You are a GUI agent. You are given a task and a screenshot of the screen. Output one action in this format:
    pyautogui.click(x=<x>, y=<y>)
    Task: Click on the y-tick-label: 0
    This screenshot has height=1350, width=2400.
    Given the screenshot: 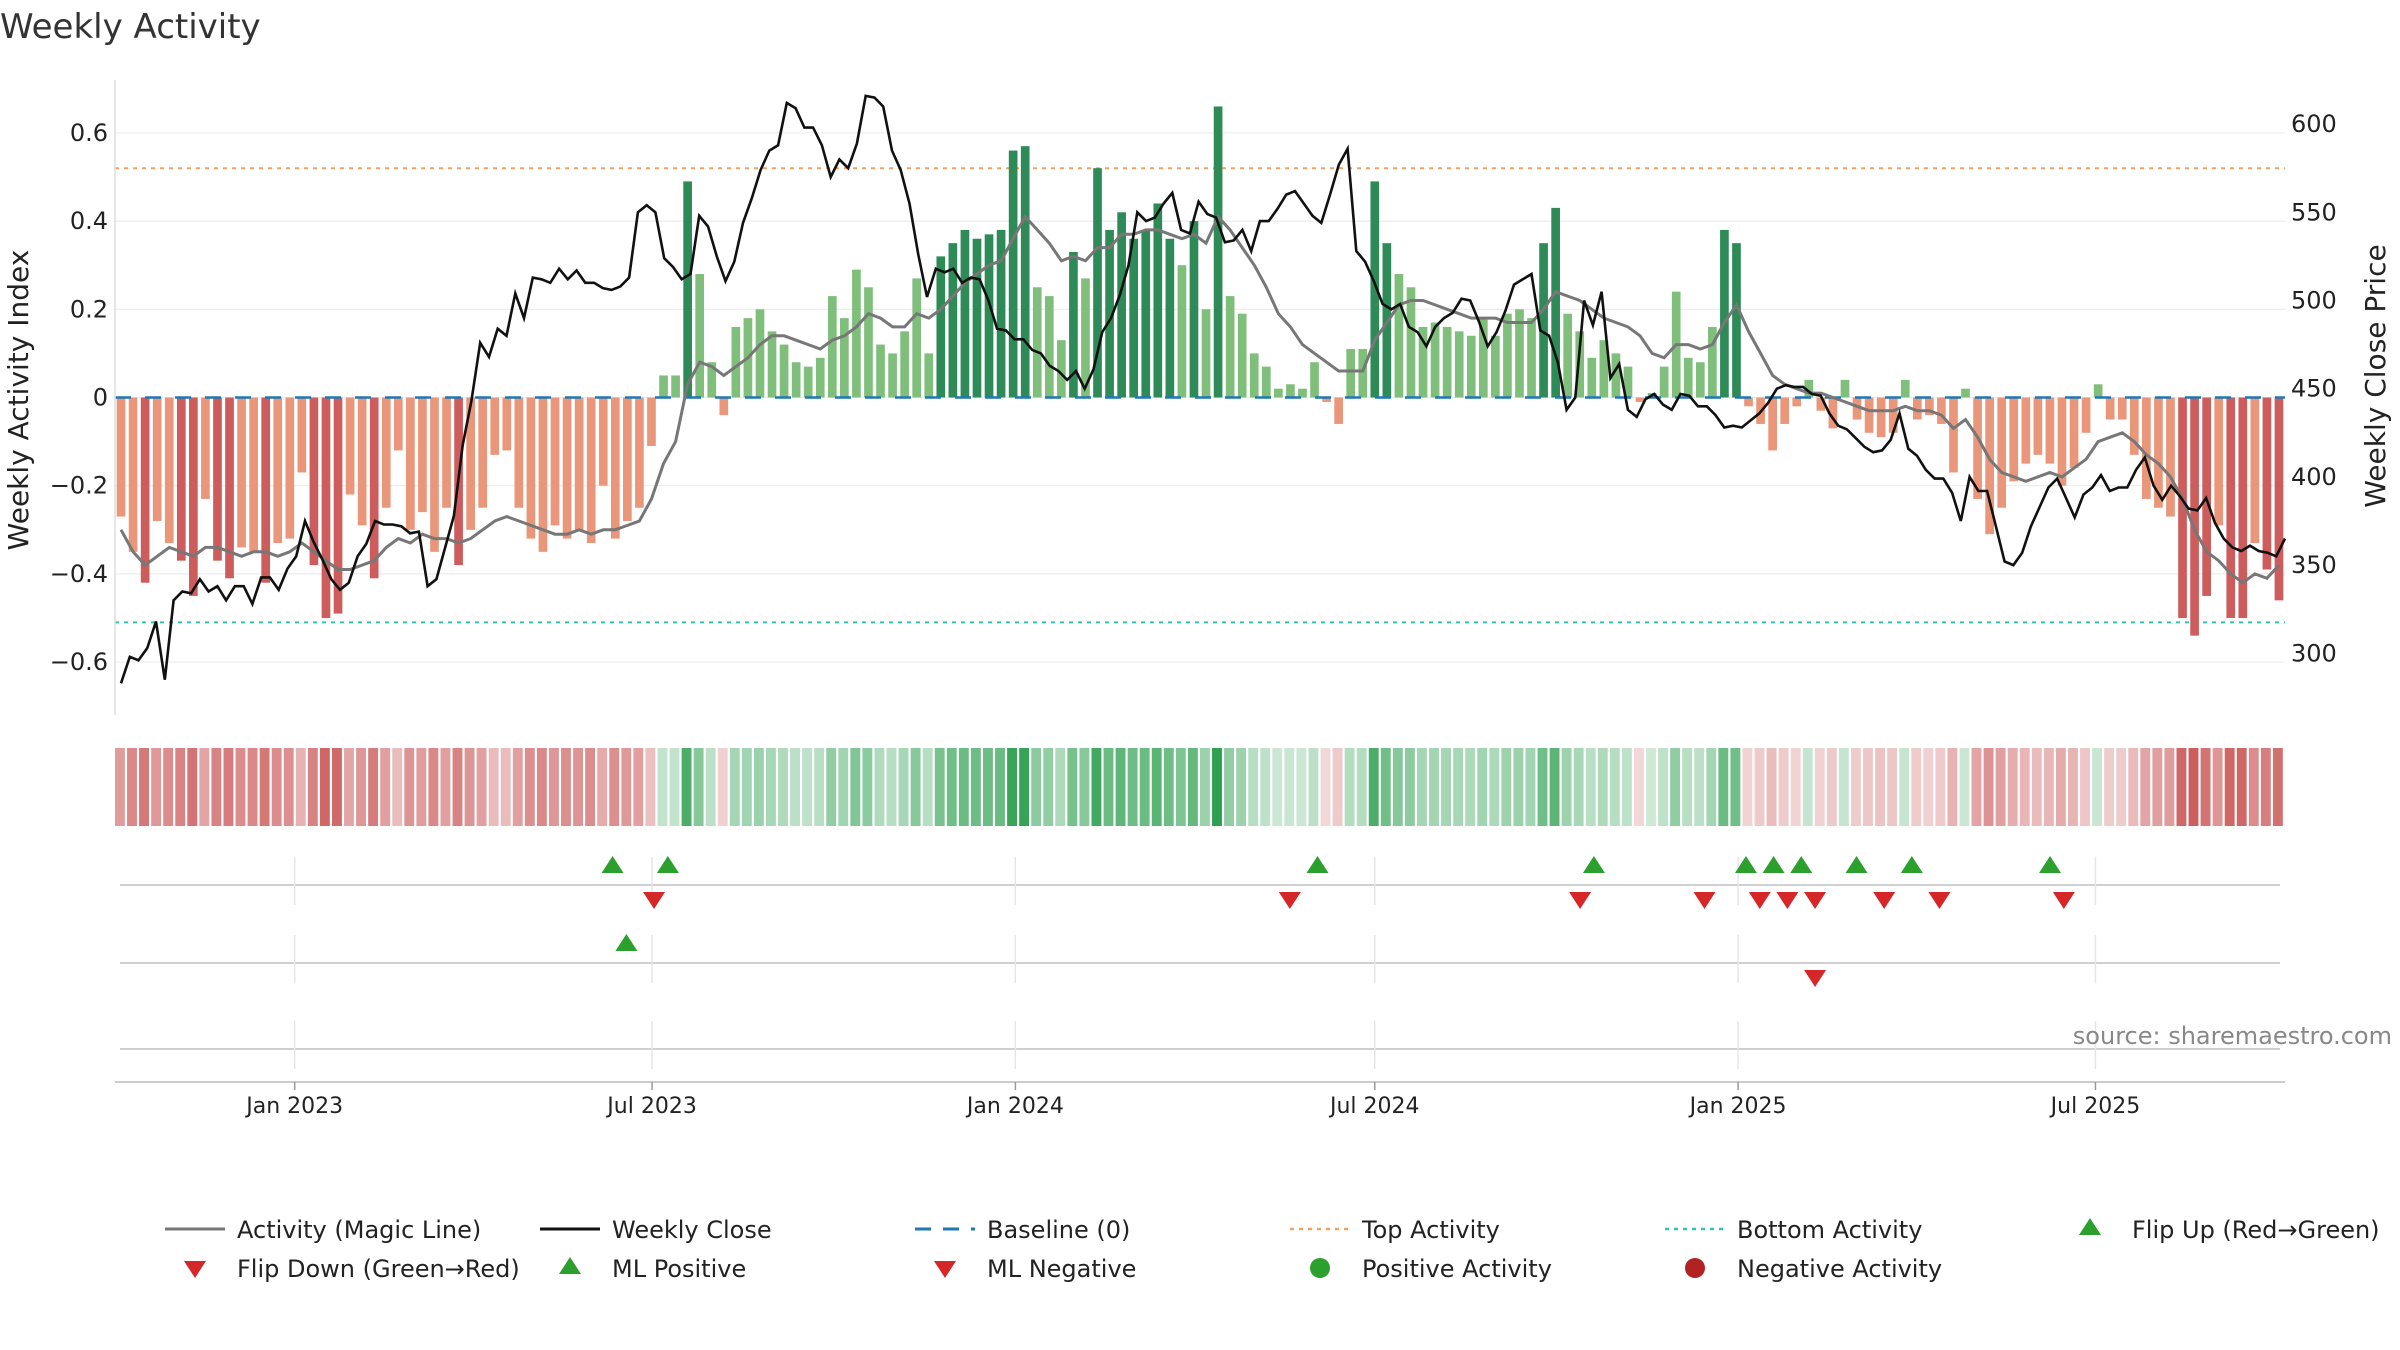 What is the action you would take?
    pyautogui.click(x=100, y=398)
    